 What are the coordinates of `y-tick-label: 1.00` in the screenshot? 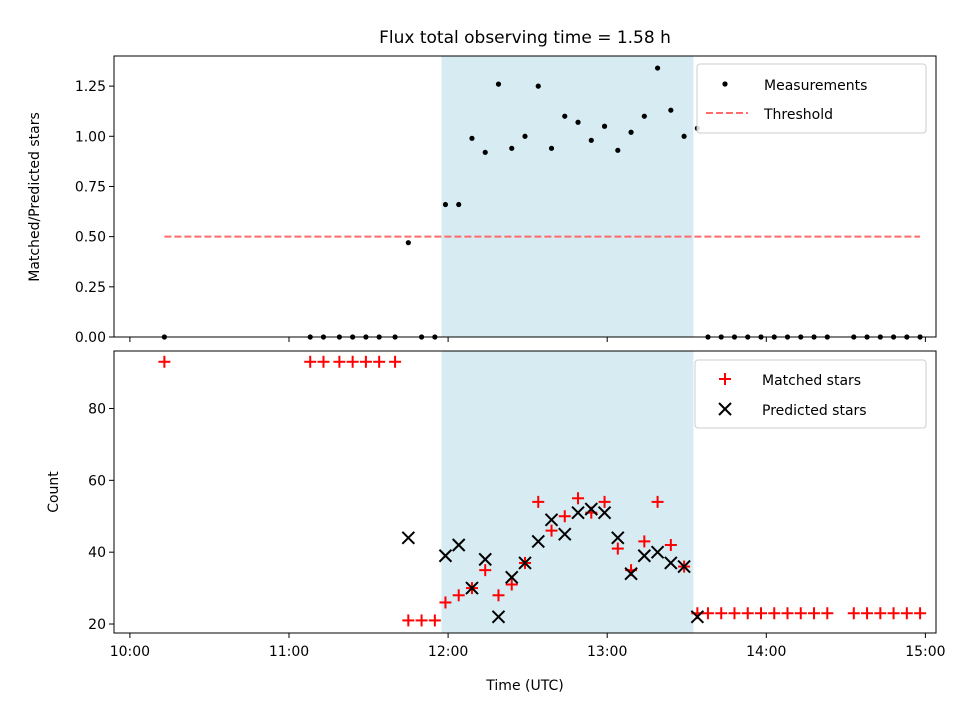 It's located at (90, 137).